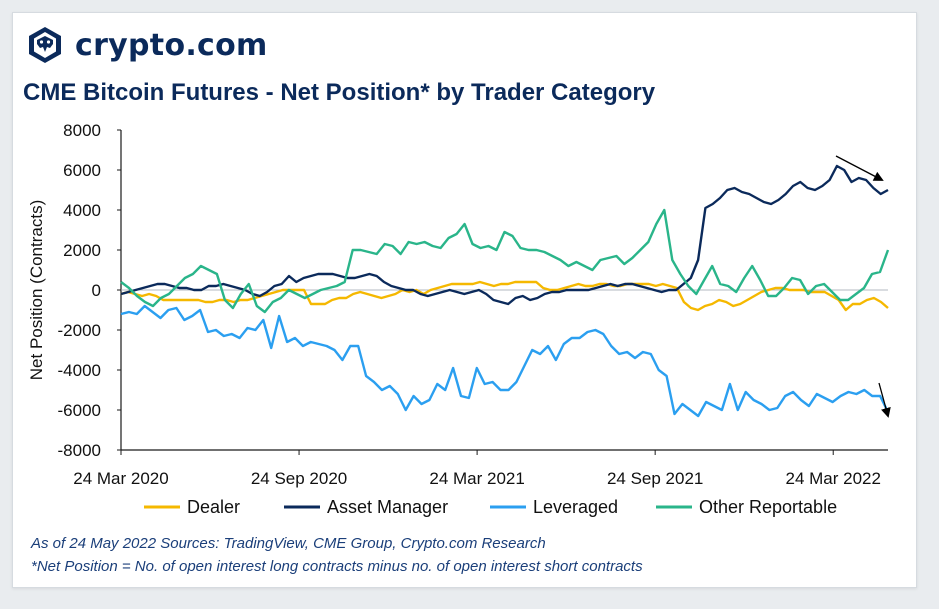  I want to click on y-tick-label: 0, so click(96, 290).